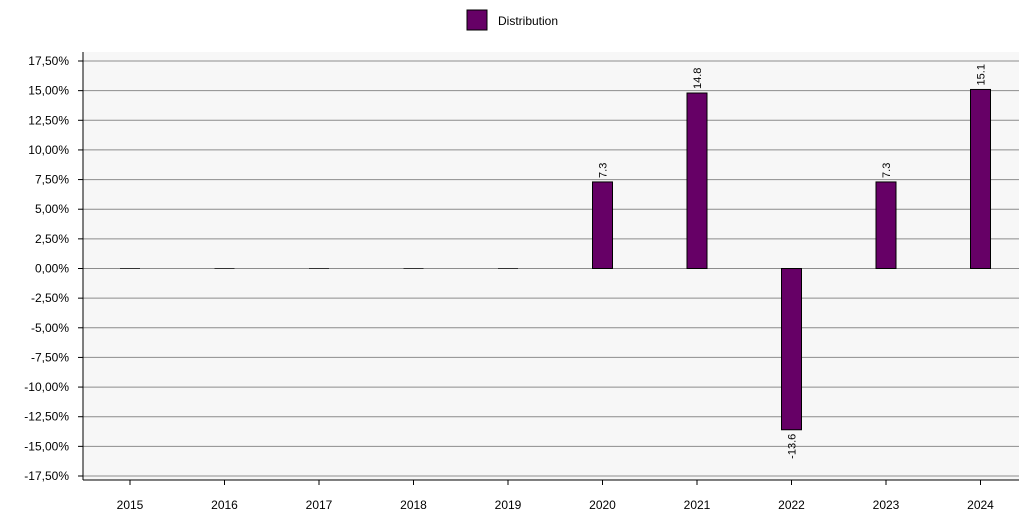  I want to click on x-tick-label: 2023, so click(886, 505).